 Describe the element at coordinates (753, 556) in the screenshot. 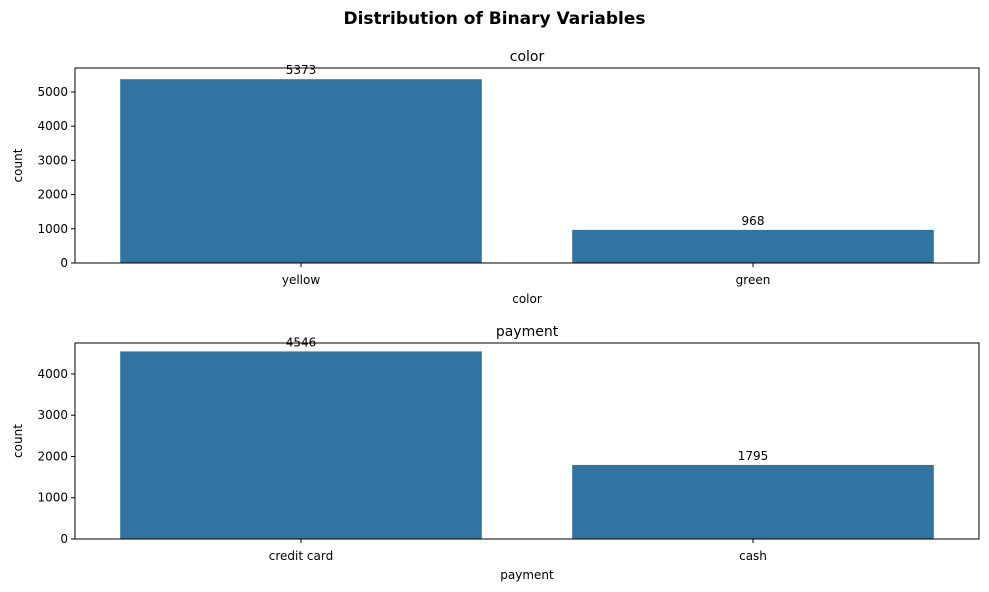

I see `x-tick-label: cash` at that location.